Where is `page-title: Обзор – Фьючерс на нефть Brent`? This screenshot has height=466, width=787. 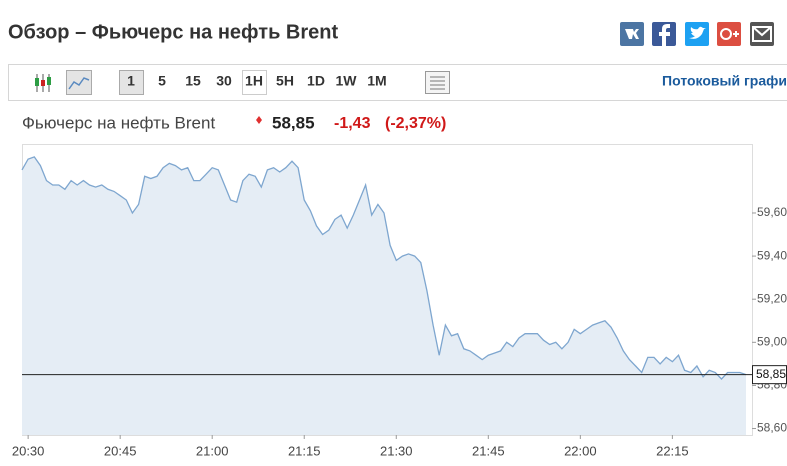 page-title: Обзор – Фьючерс на нефть Brent is located at coordinates (173, 32).